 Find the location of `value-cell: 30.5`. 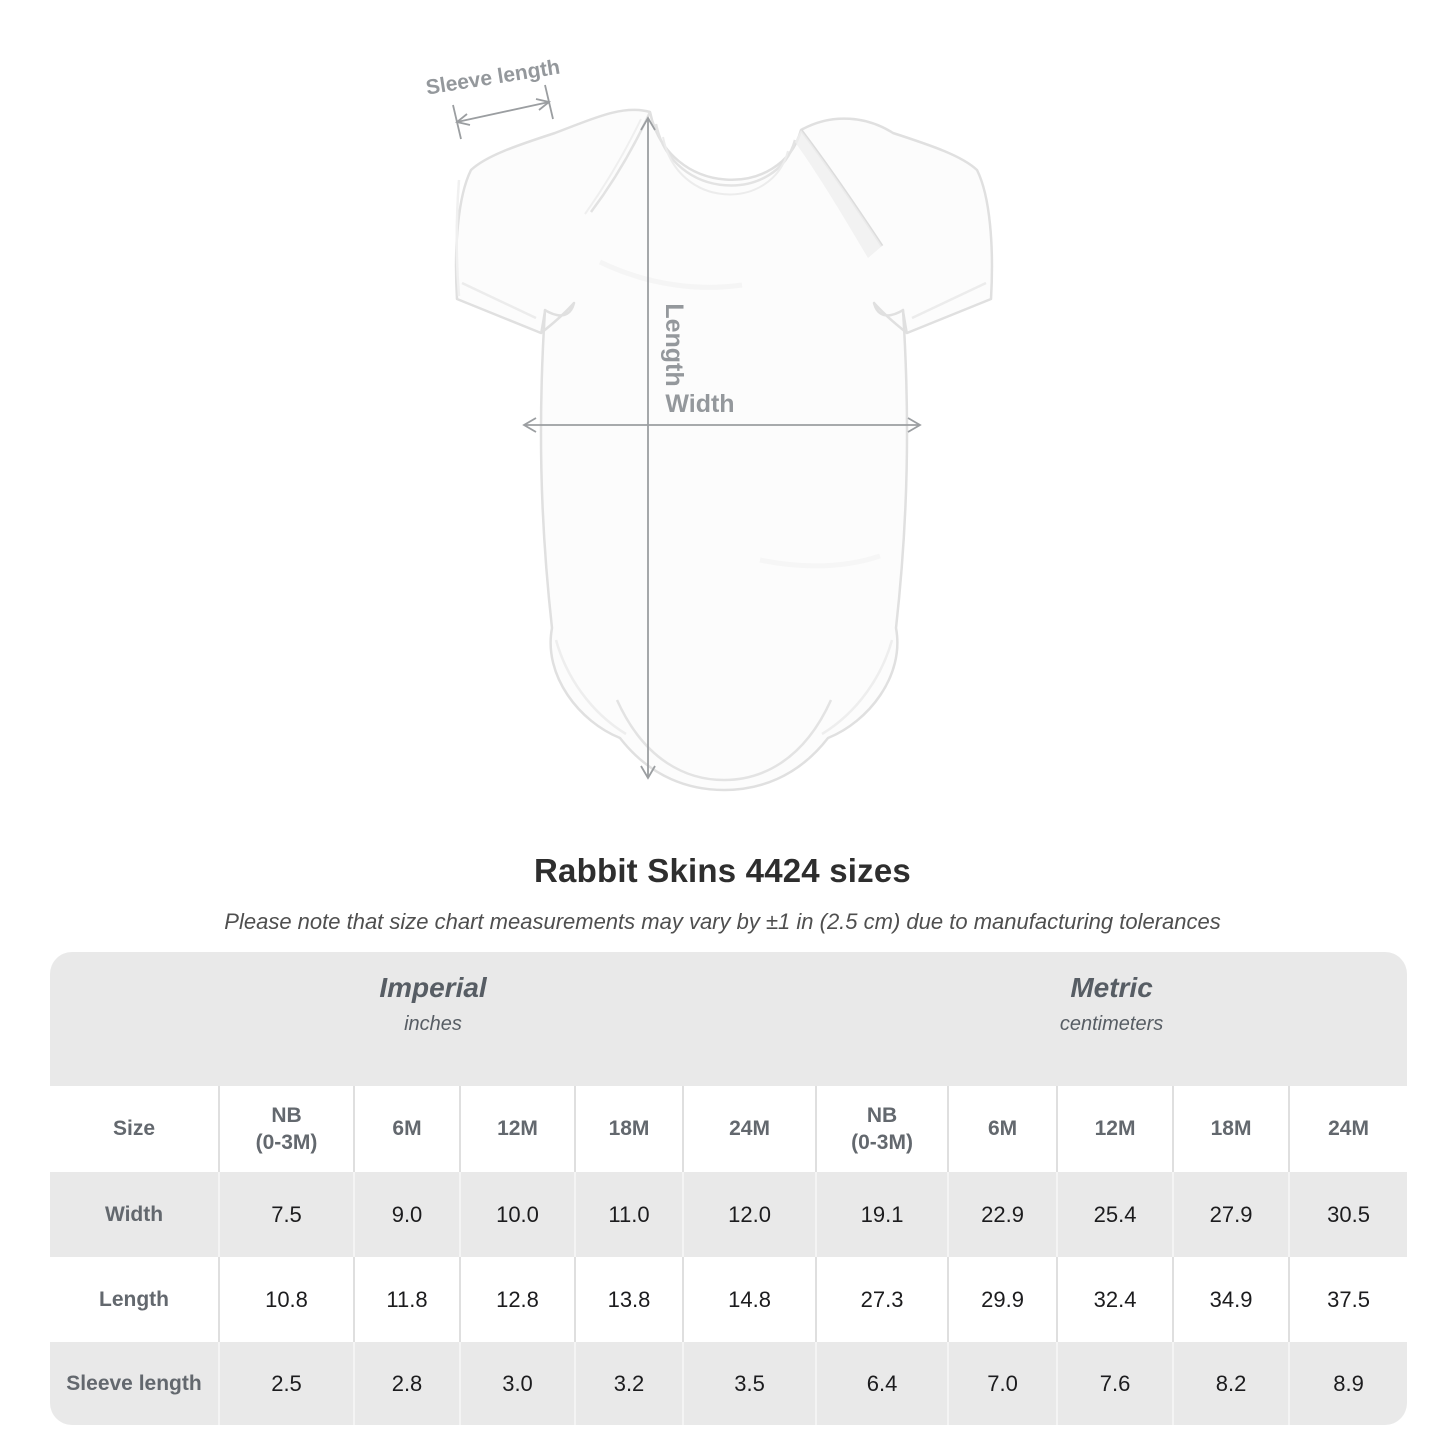

value-cell: 30.5 is located at coordinates (1347, 1214).